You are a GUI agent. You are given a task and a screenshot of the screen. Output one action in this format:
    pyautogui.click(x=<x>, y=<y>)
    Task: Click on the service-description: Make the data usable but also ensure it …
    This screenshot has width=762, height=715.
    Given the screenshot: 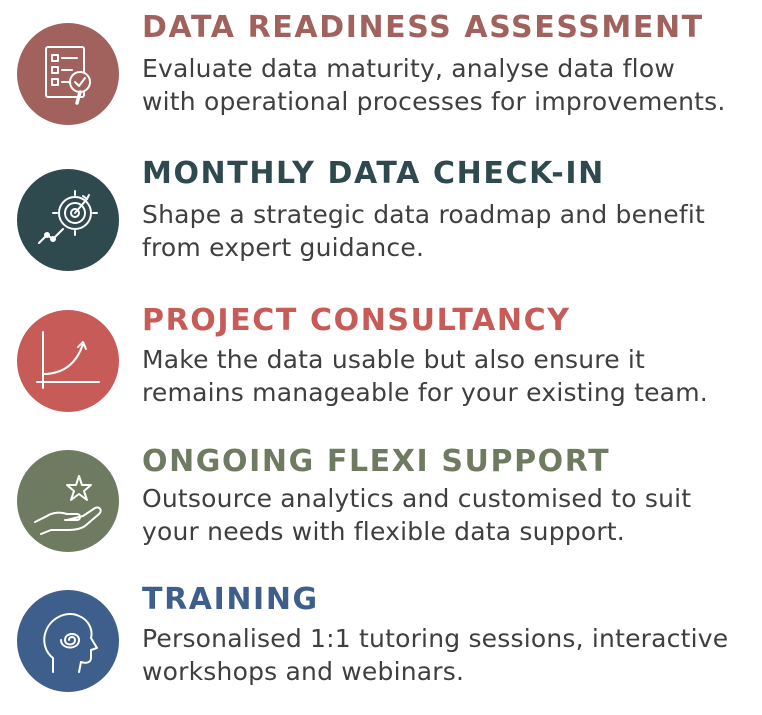 What is the action you would take?
    pyautogui.click(x=452, y=376)
    